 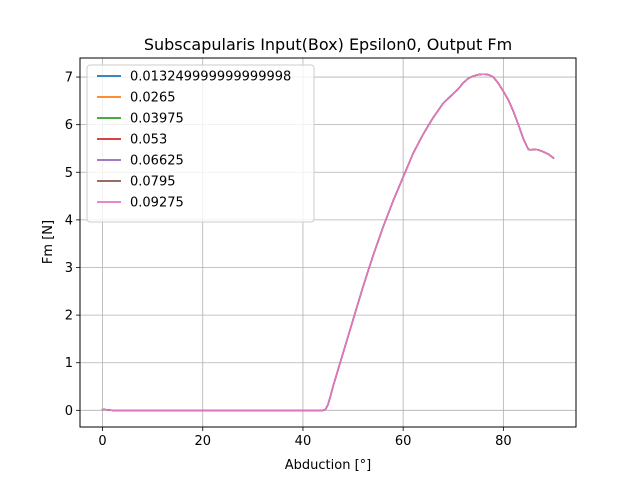 What do you see at coordinates (69, 411) in the screenshot?
I see `y-tick-label: 0` at bounding box center [69, 411].